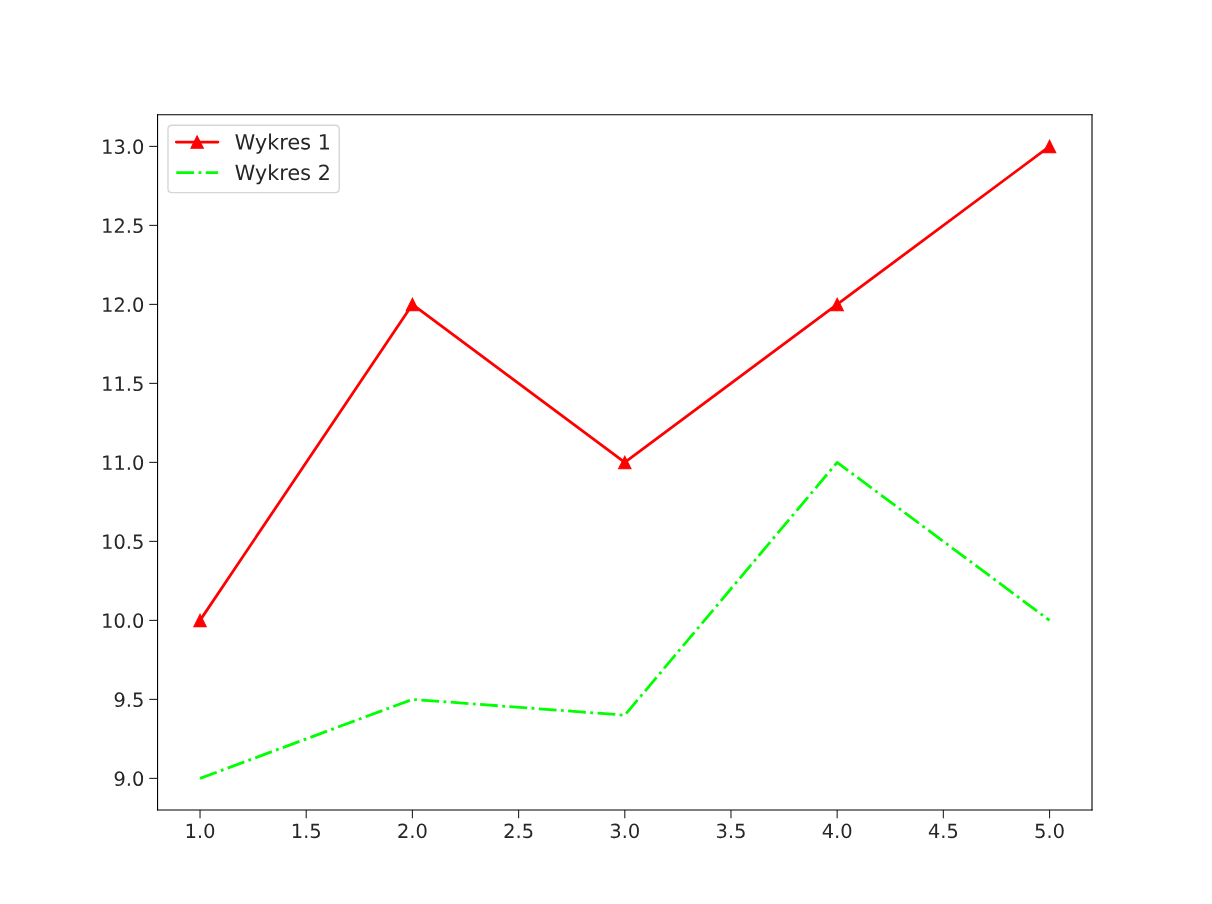  I want to click on x-tick-label: 4.0, so click(837, 831).